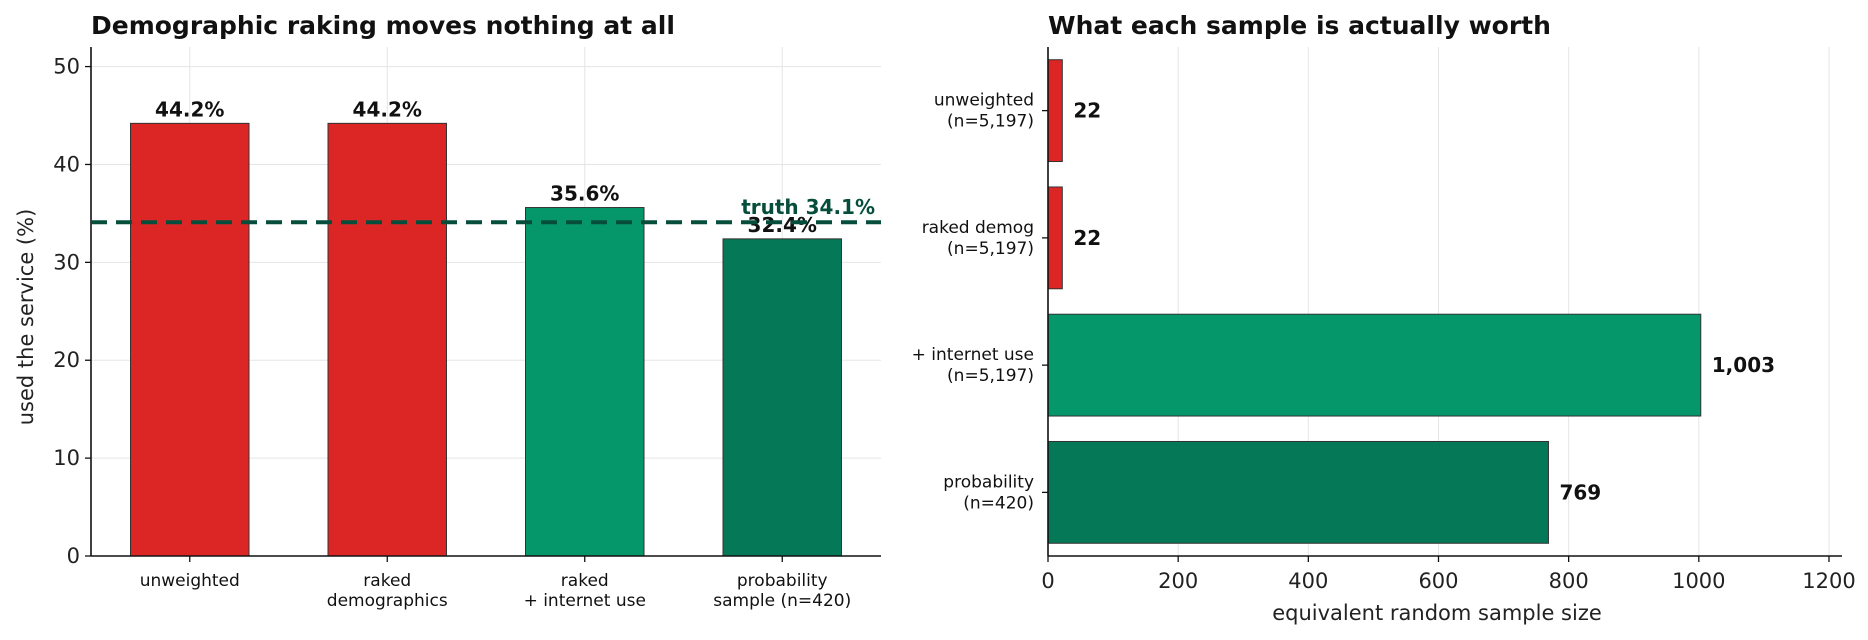  What do you see at coordinates (1569, 581) in the screenshot?
I see `right-x-tick-label: 800` at bounding box center [1569, 581].